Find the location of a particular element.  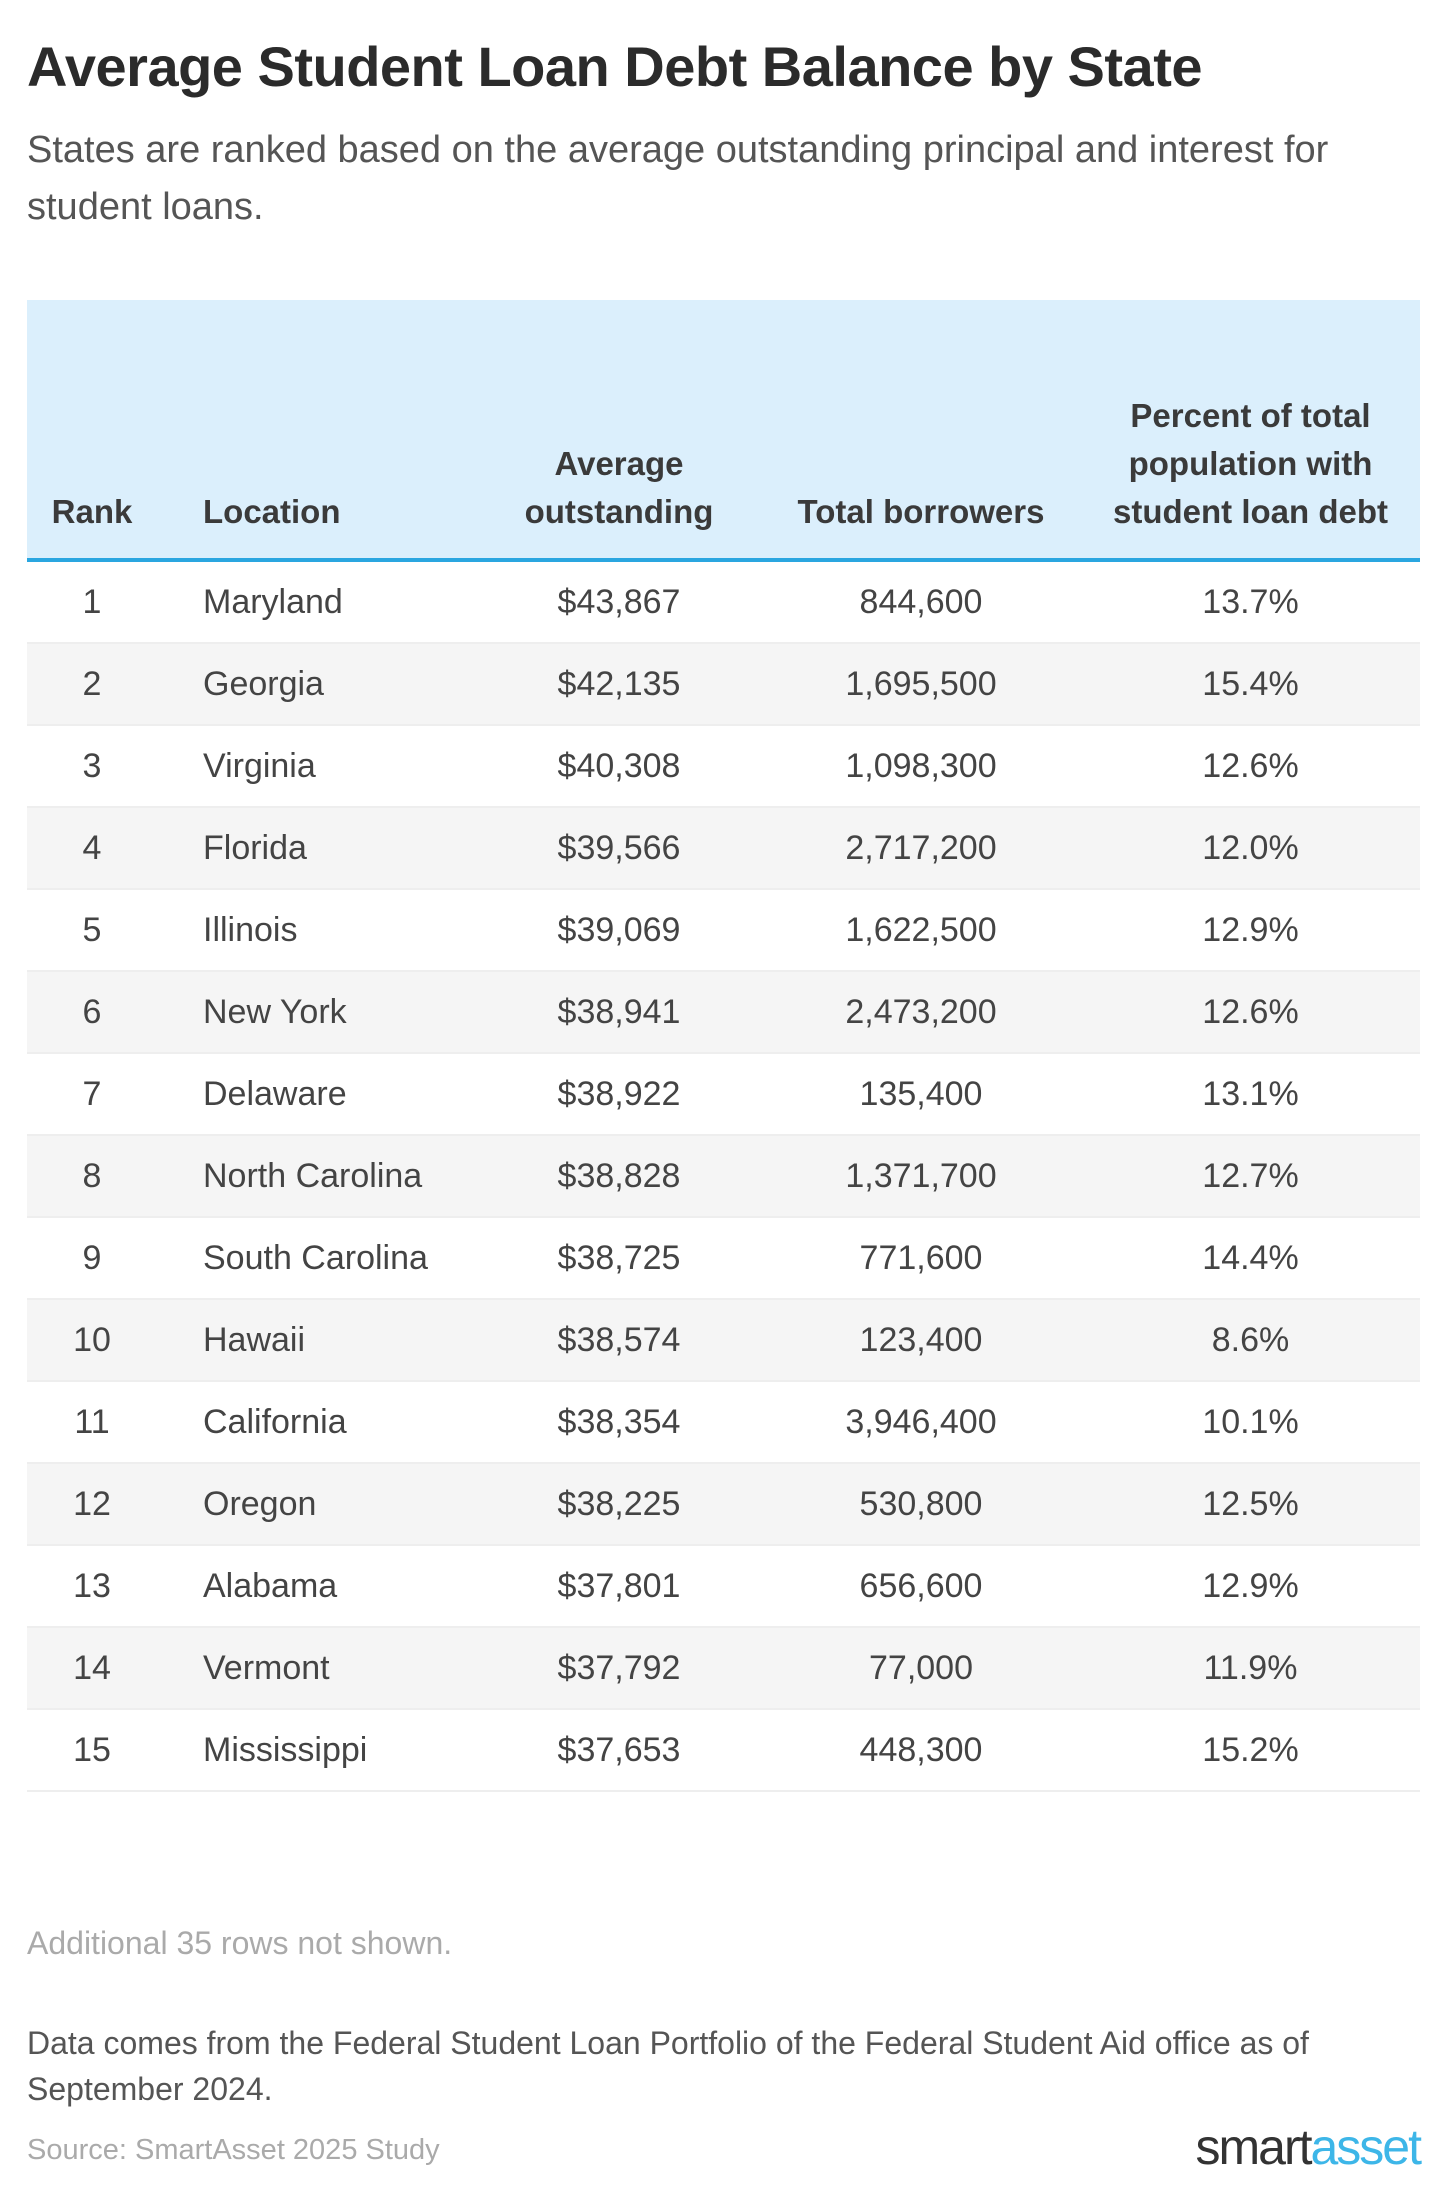

table-row: 14 Vermont $37,792 77,000 11.9% is located at coordinates (723, 1668).